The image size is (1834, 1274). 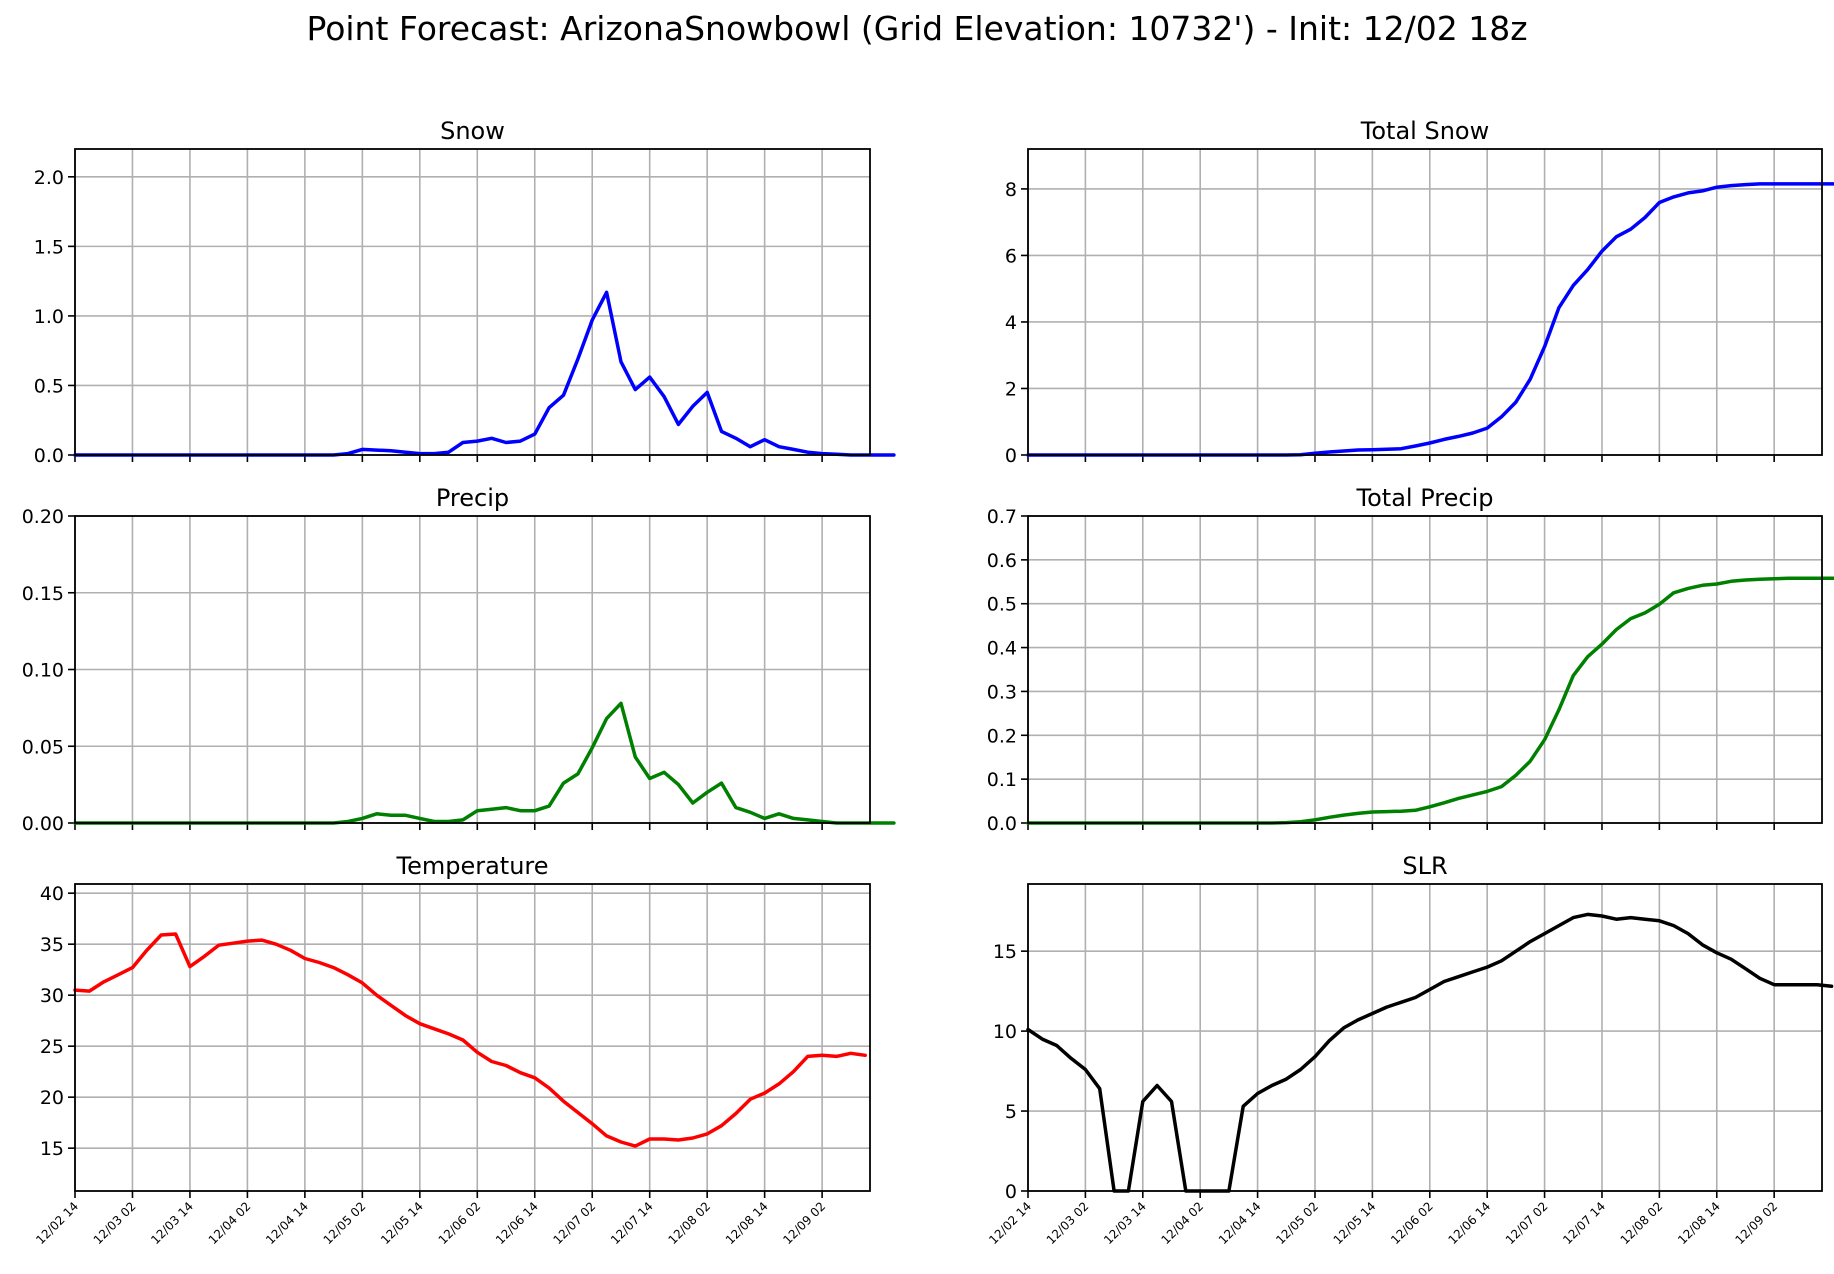 I want to click on slr-ytick-label: 5, so click(x=1011, y=1112).